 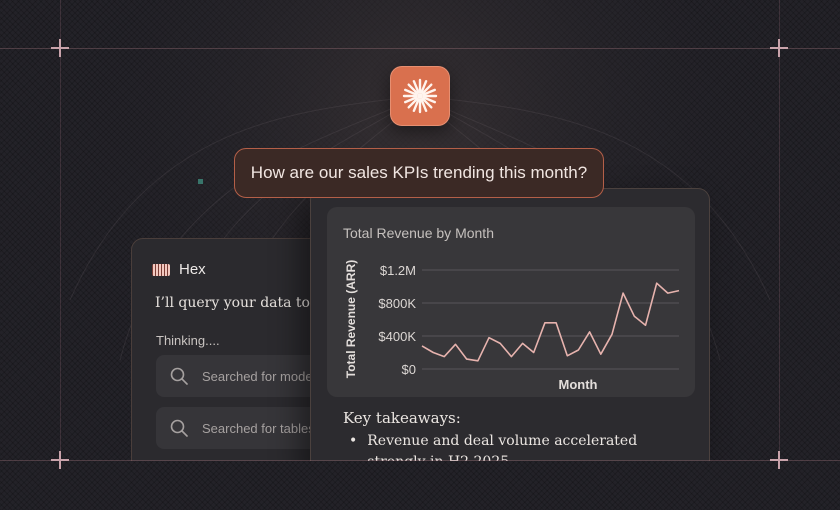 What do you see at coordinates (420, 460) in the screenshot?
I see `frame-guide-bottom` at bounding box center [420, 460].